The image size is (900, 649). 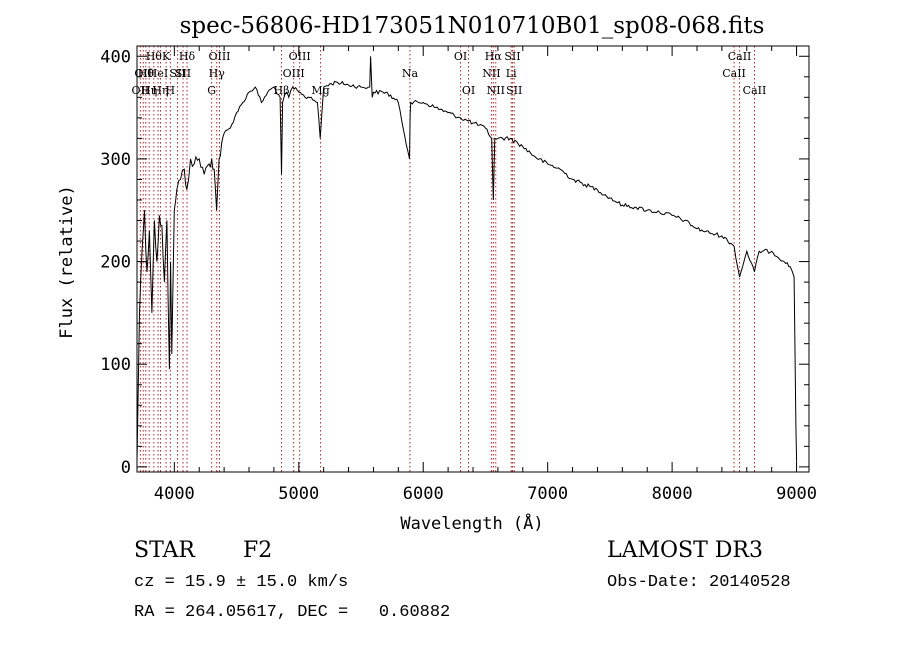 What do you see at coordinates (115, 57) in the screenshot?
I see `y-tick-label: 400` at bounding box center [115, 57].